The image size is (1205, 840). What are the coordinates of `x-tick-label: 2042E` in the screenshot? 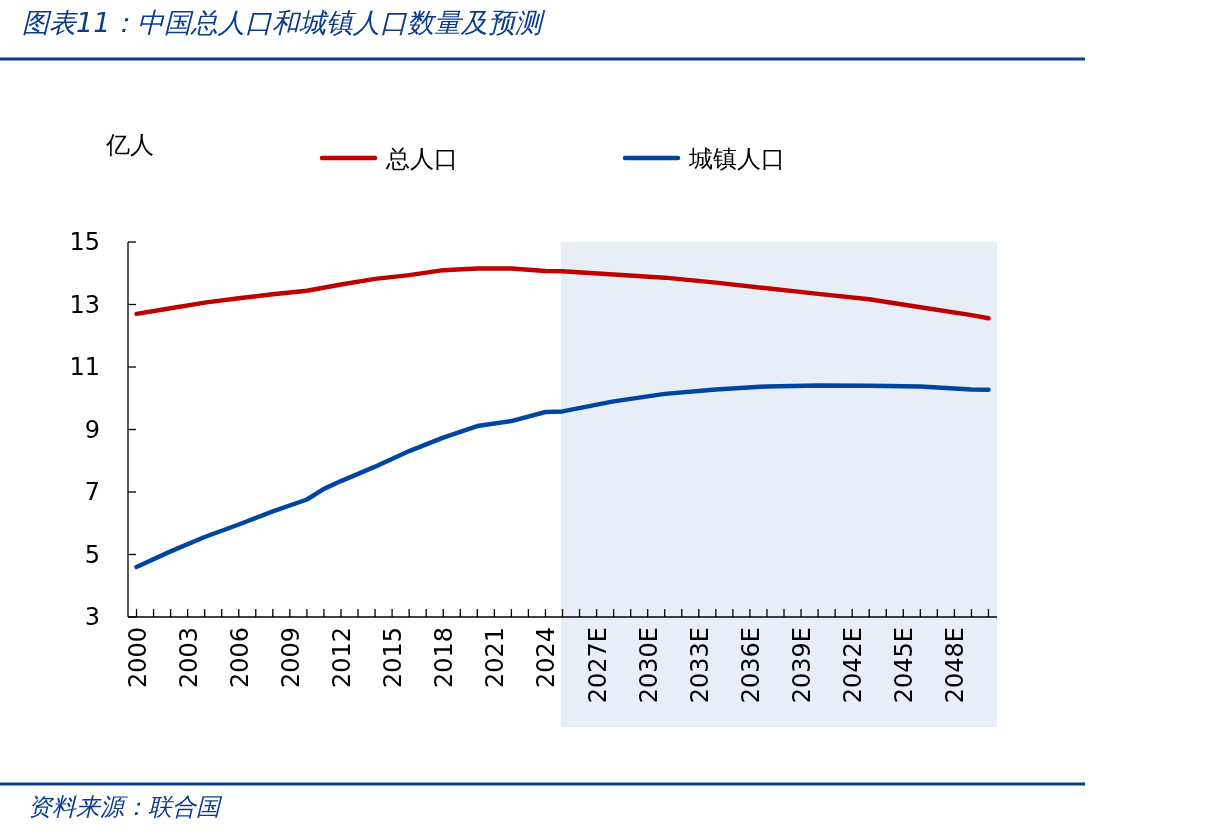 It's located at (853, 665).